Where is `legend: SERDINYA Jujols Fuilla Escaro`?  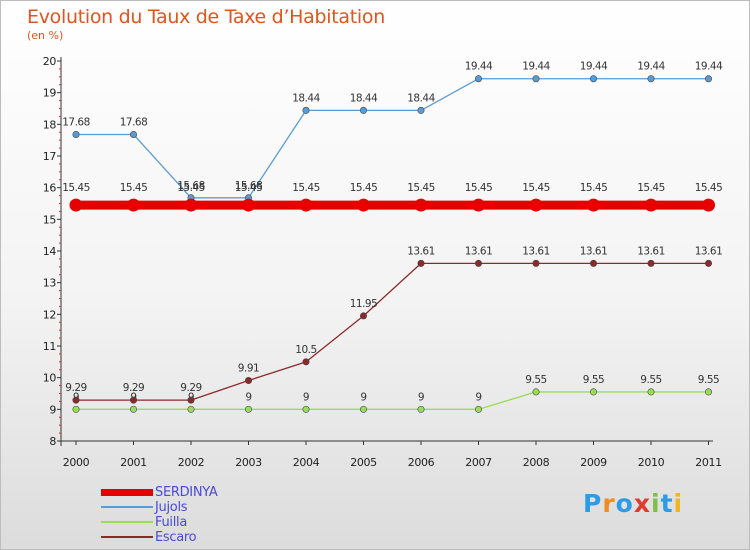
legend: SERDINYA Jujols Fuilla Escaro is located at coordinates (201, 515).